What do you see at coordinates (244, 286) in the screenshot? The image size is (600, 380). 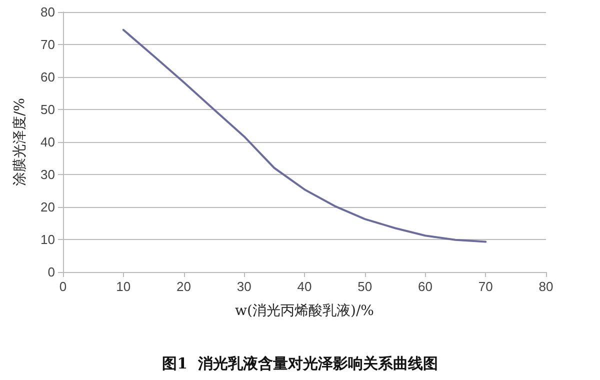 I see `x-tick-label: 30` at bounding box center [244, 286].